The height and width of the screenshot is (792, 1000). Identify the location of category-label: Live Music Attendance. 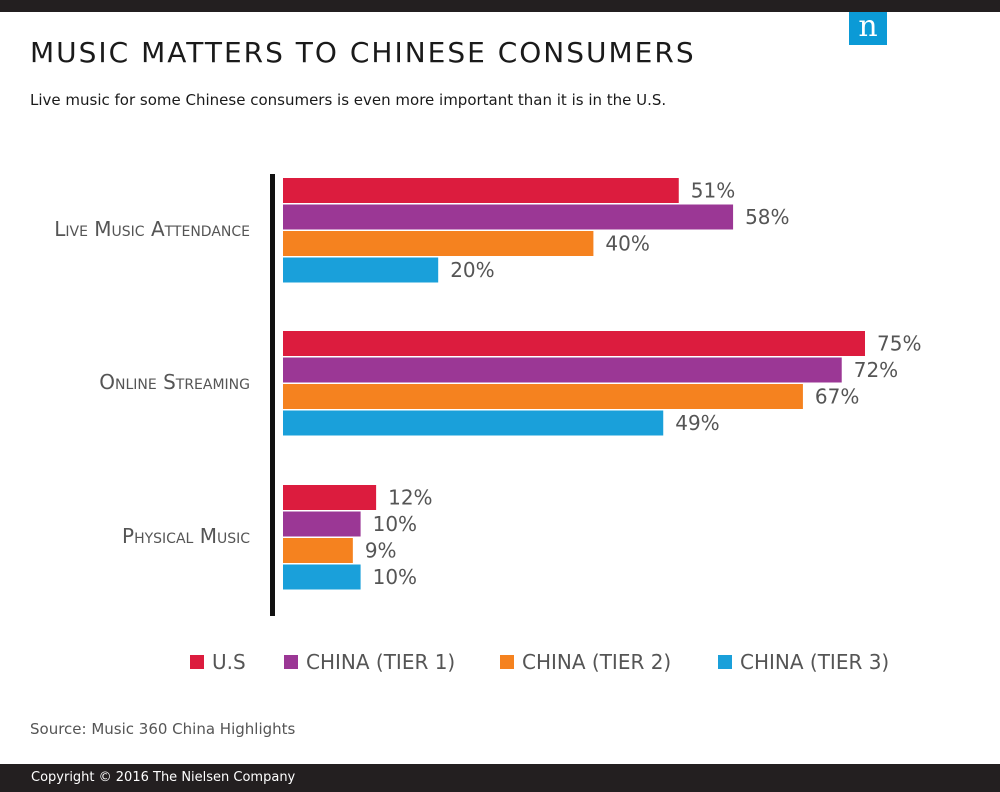
(152, 229).